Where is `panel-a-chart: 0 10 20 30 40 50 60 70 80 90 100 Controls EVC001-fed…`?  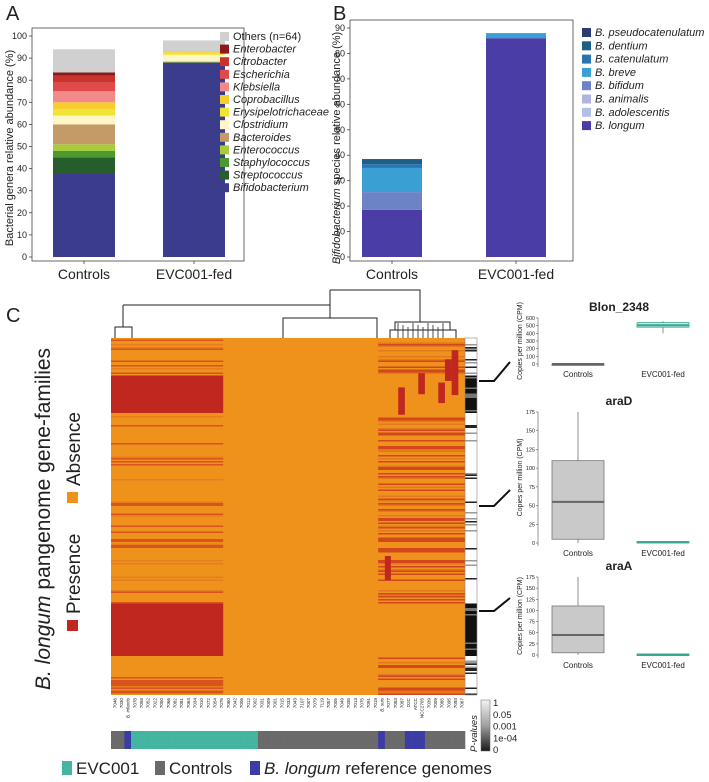 panel-a-chart: 0 10 20 30 40 50 60 70 80 90 100 Controls EVC001-fed… is located at coordinates (166, 154).